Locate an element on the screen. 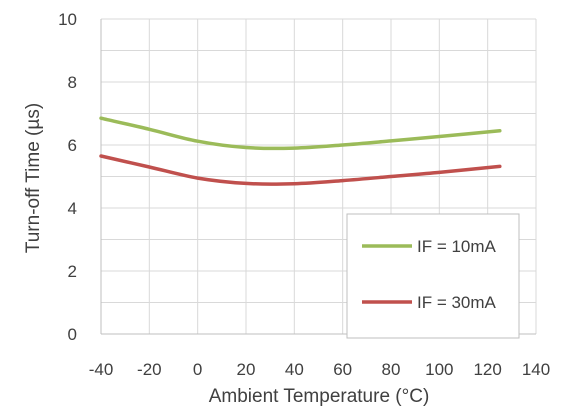 The image size is (566, 412). y-tick-label: 4 is located at coordinates (72, 208).